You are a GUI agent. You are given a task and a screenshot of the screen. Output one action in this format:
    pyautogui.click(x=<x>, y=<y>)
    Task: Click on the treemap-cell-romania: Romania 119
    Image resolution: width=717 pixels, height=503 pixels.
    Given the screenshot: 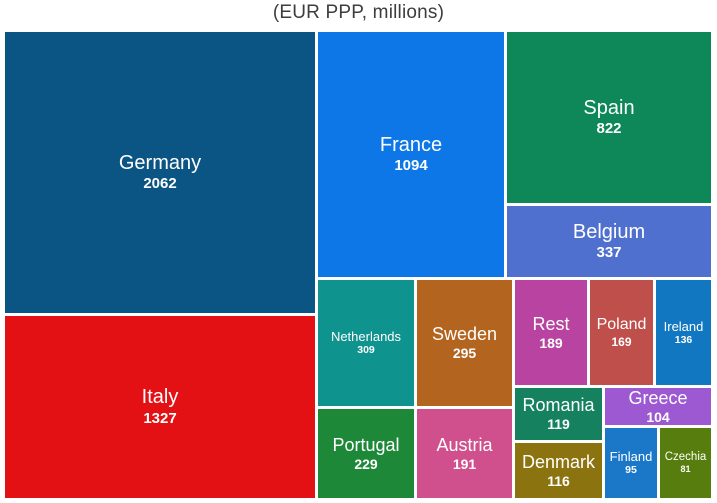 What is the action you would take?
    pyautogui.click(x=558, y=414)
    